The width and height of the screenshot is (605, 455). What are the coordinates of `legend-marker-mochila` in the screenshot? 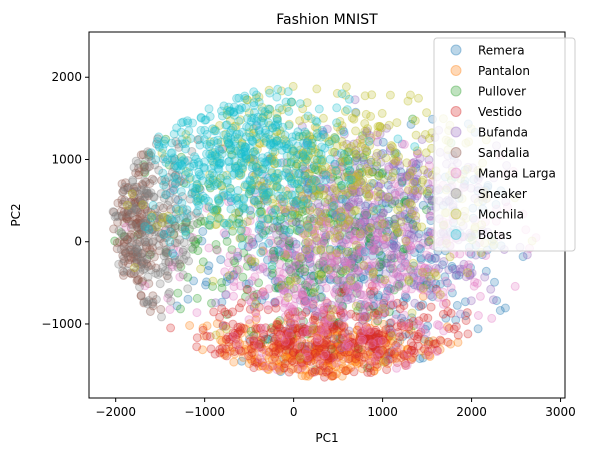 It's located at (456, 214).